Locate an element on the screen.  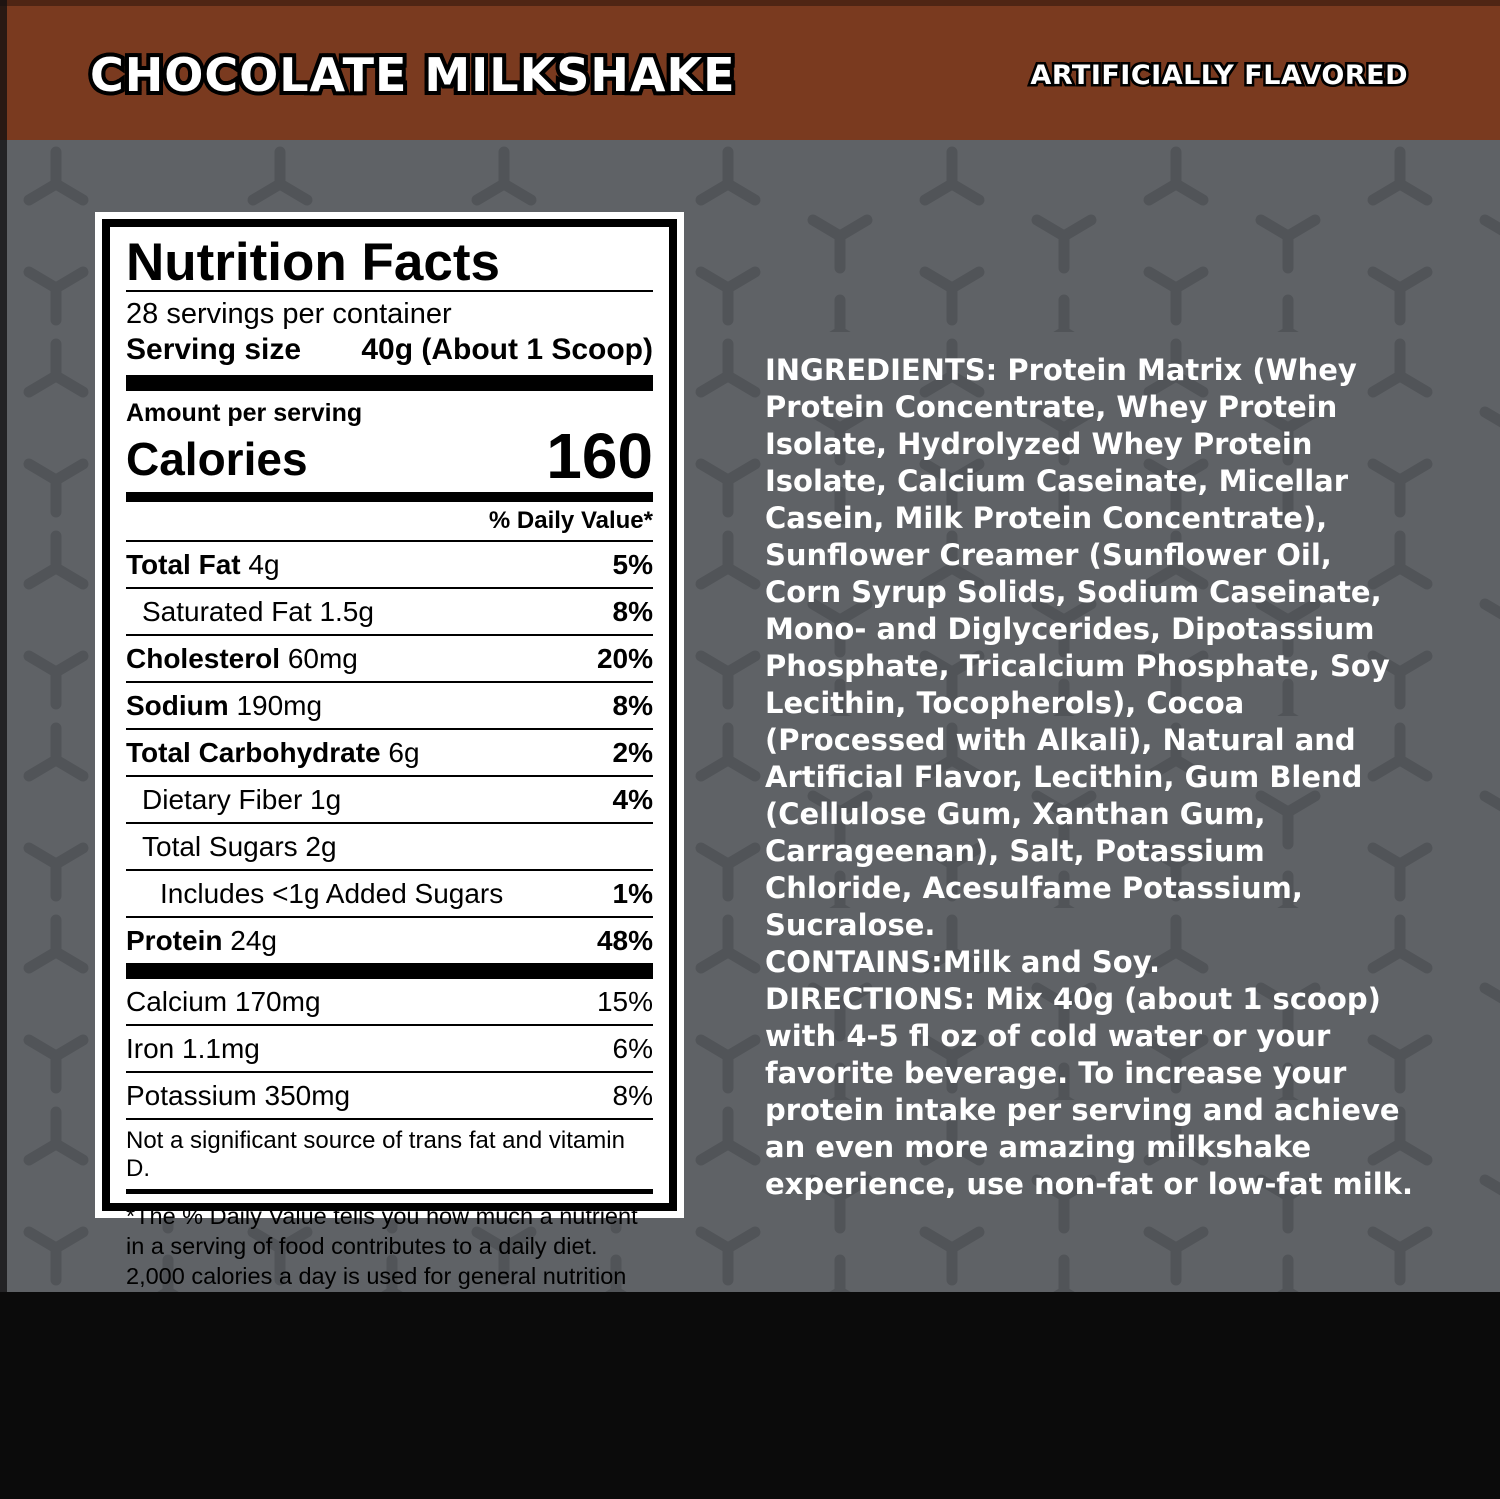
serving-size-label: Serving size is located at coordinates (214, 350).